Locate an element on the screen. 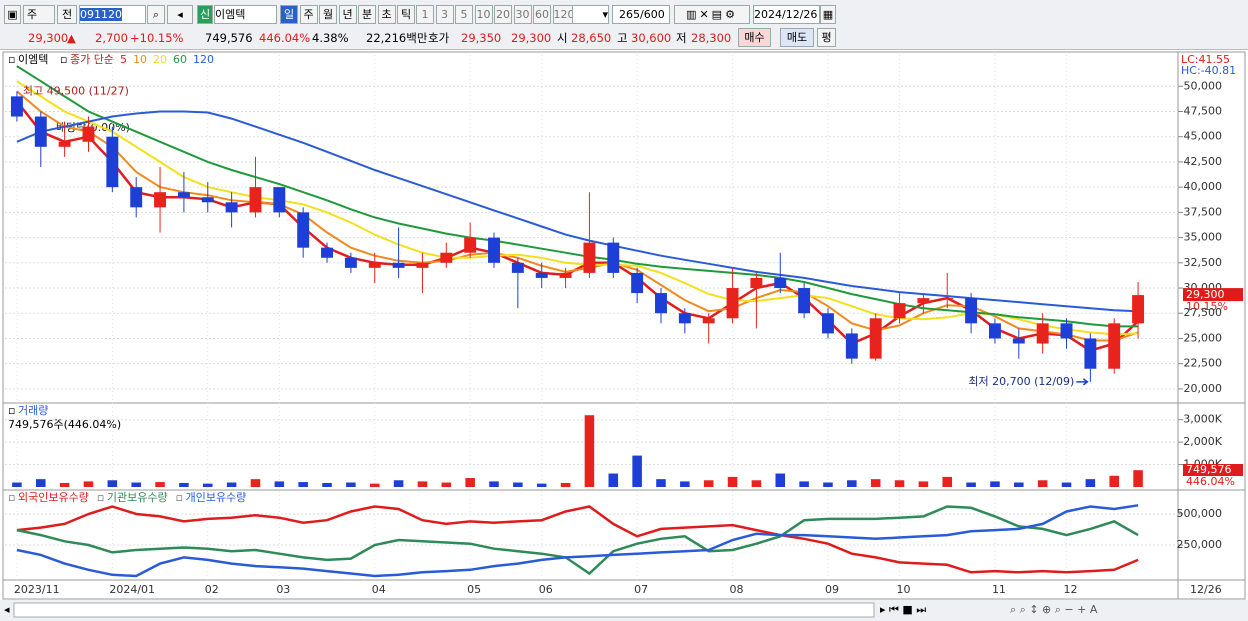 This screenshot has width=1248, height=621. y-tick-label: 25,000 is located at coordinates (1203, 337).